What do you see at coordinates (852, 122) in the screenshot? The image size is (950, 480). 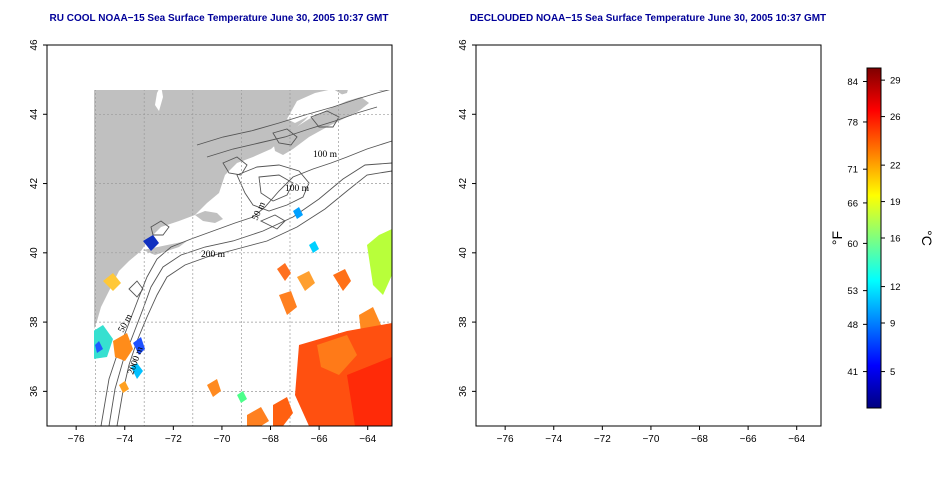 I see `fahrenheit-tick-label: 78` at bounding box center [852, 122].